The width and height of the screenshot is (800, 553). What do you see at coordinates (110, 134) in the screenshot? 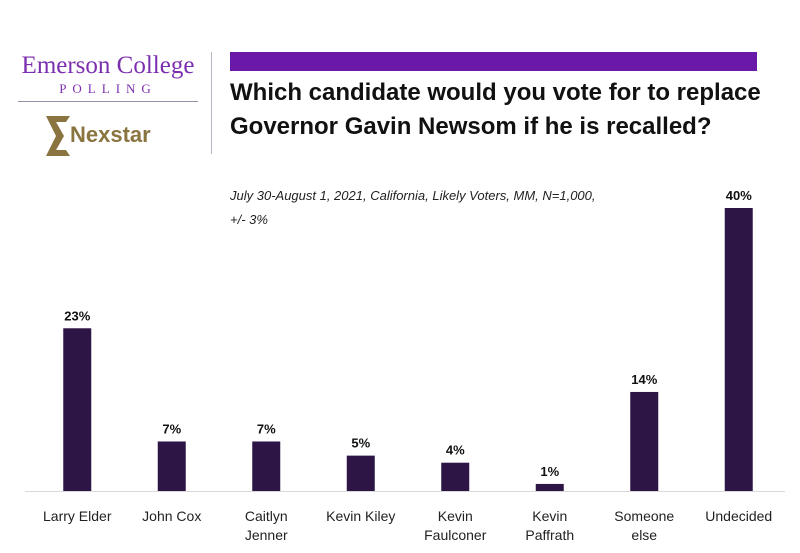
I see `nexstar-wordmark: Nexstar` at bounding box center [110, 134].